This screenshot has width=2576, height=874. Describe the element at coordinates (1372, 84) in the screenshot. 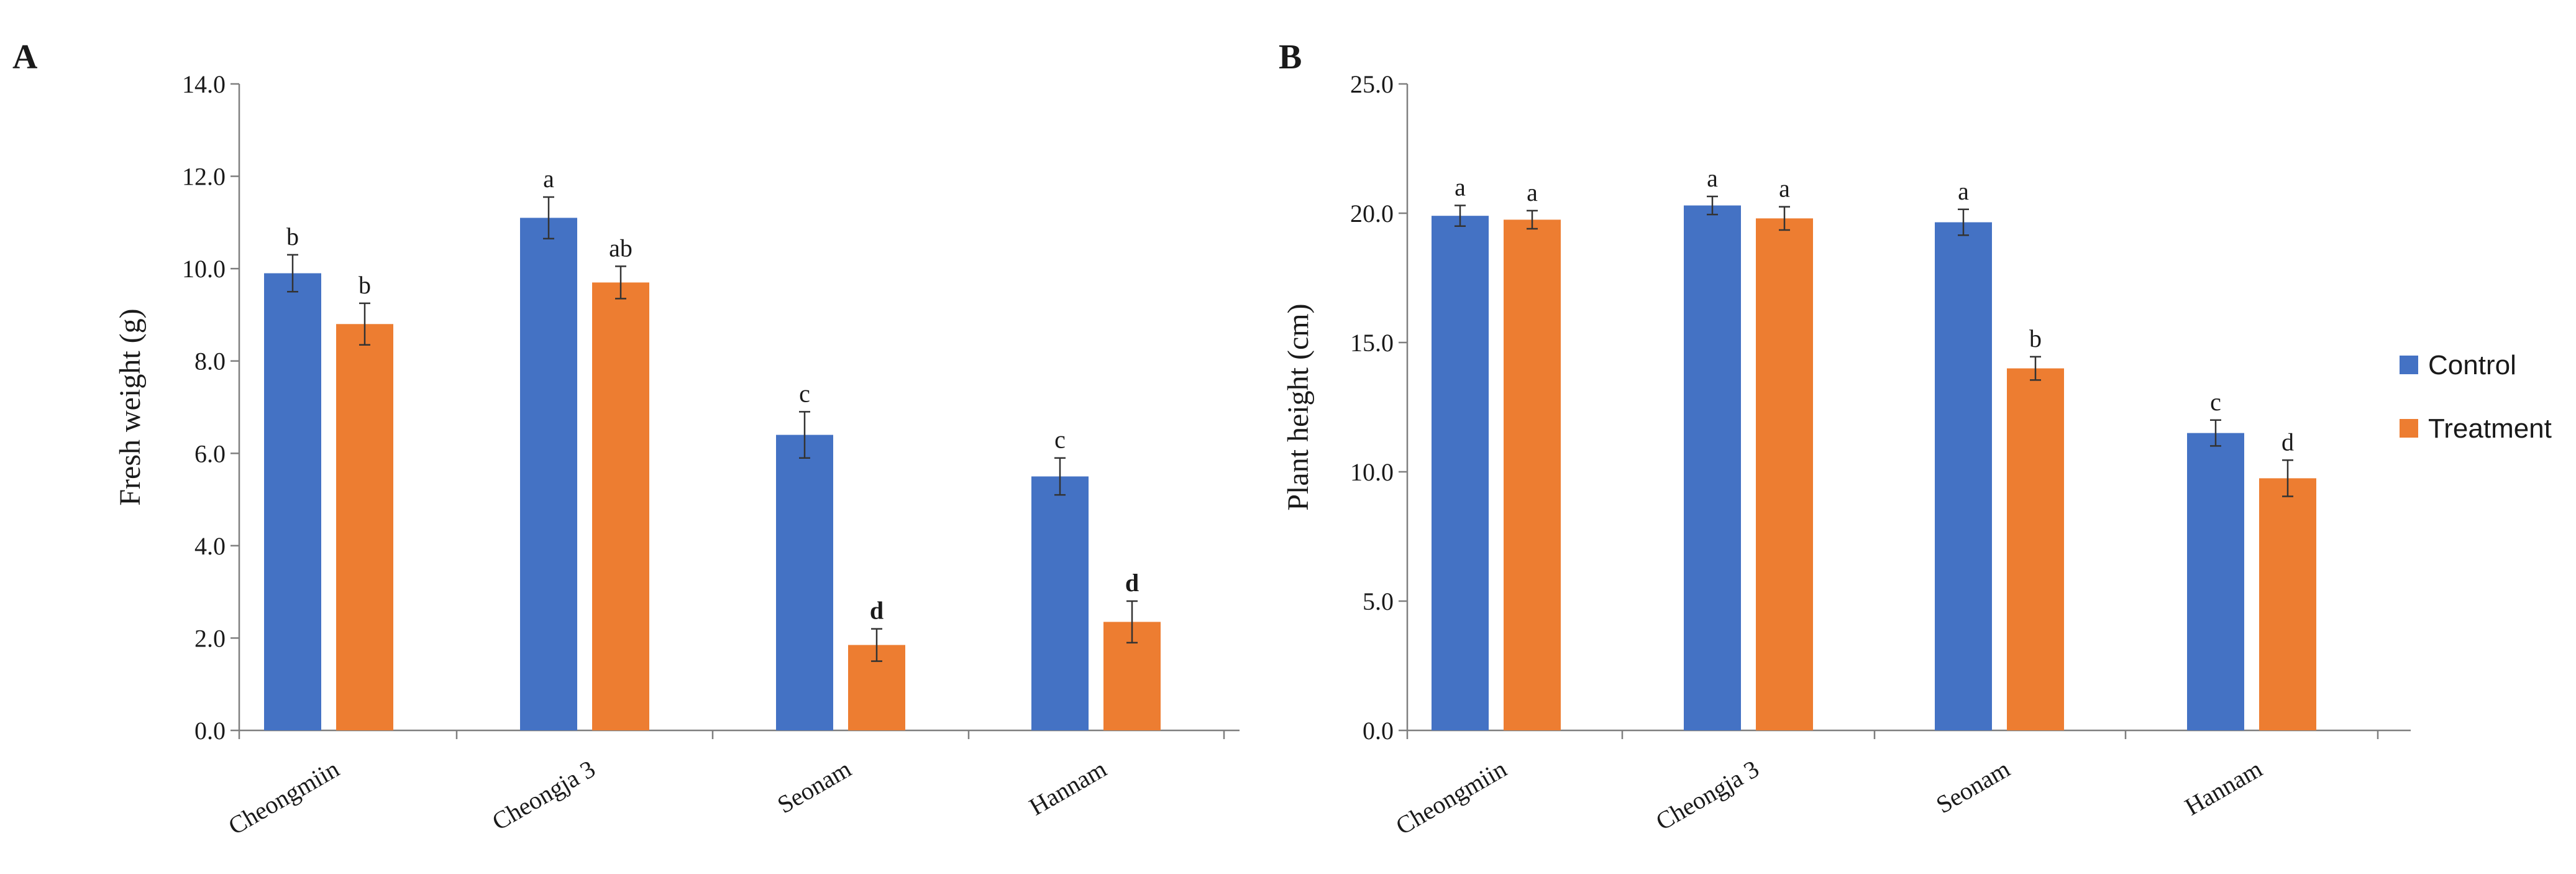

I see `y-tick-label: 25.0` at that location.